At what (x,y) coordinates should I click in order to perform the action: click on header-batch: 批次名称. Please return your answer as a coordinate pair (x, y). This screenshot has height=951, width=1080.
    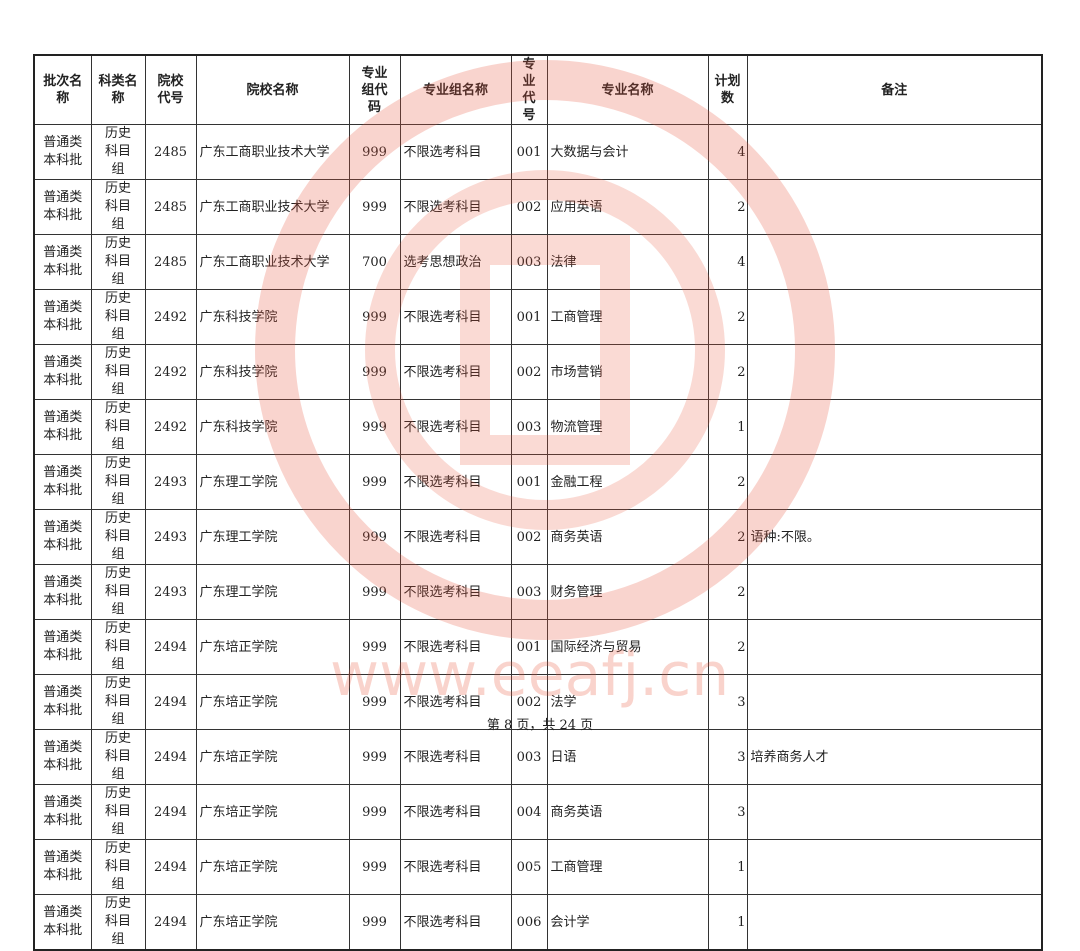
    Looking at the image, I should click on (62, 89).